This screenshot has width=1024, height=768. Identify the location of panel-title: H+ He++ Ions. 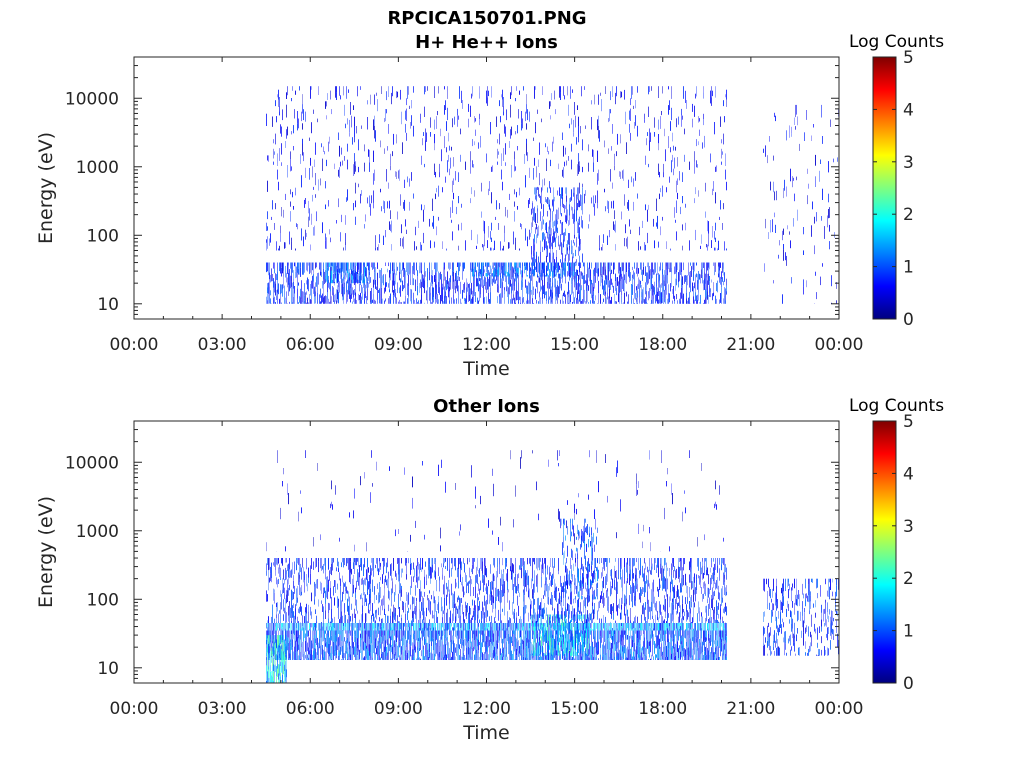
(486, 42).